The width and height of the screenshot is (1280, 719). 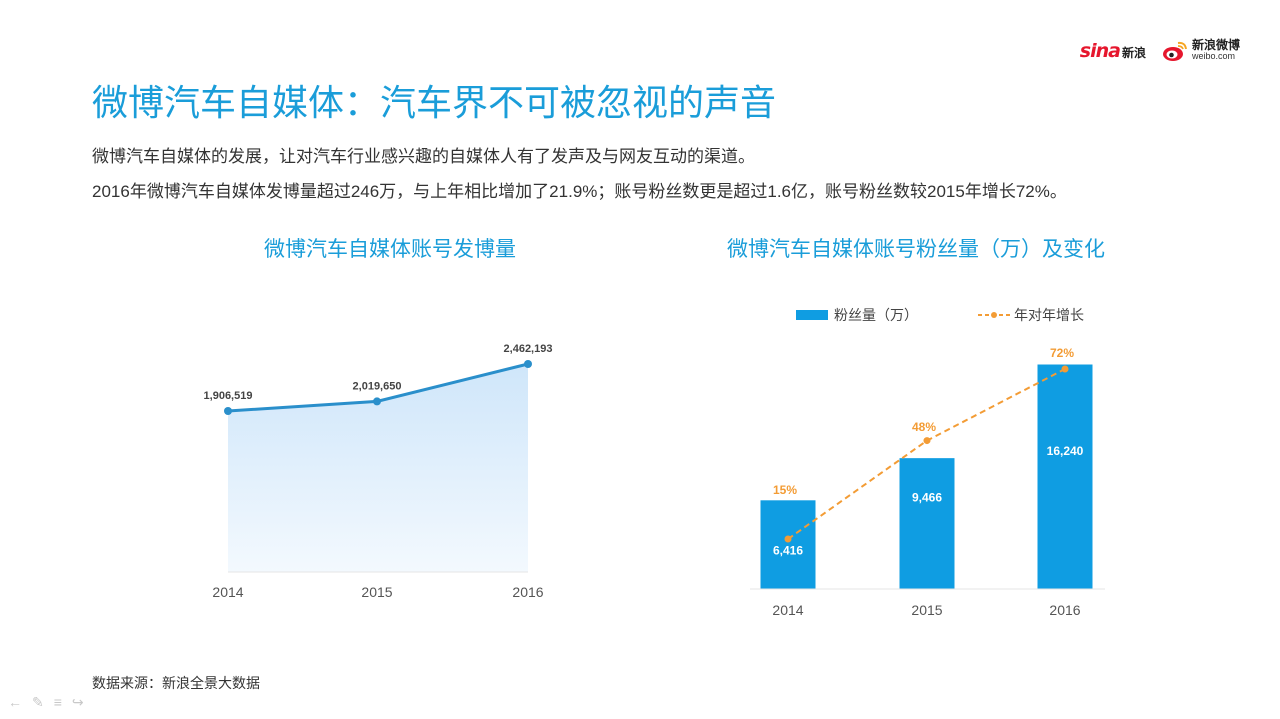 I want to click on page-title: 微博汽车自媒体：汽车界不可被忽视的声音, so click(x=434, y=102).